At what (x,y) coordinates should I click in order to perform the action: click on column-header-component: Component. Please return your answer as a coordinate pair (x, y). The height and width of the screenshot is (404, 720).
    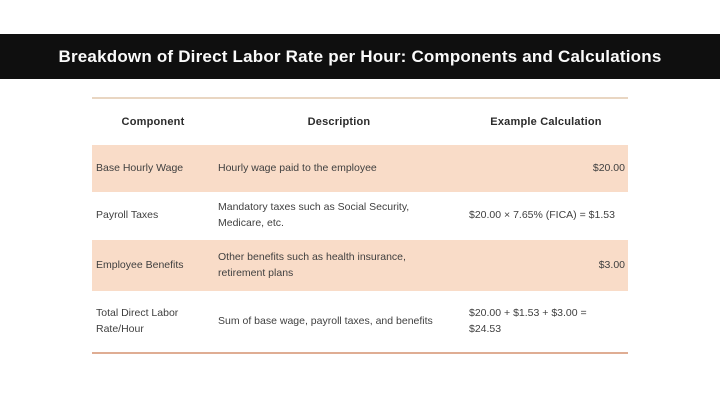
    Looking at the image, I should click on (153, 122).